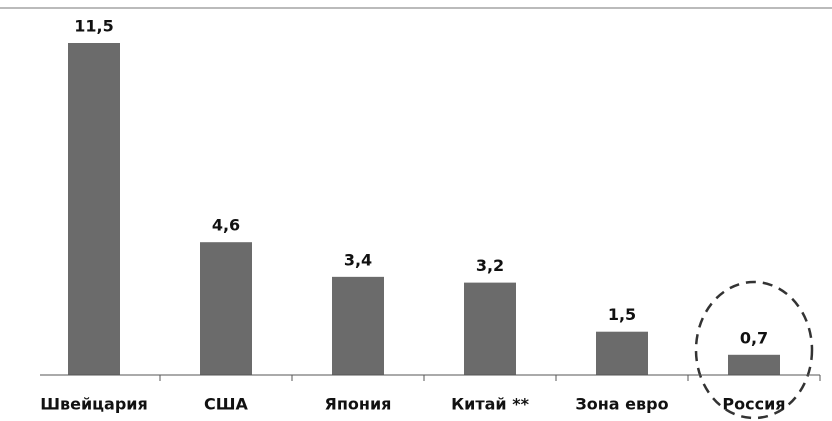  Describe the element at coordinates (93, 26) in the screenshot. I see `value-label: 11,5` at that location.